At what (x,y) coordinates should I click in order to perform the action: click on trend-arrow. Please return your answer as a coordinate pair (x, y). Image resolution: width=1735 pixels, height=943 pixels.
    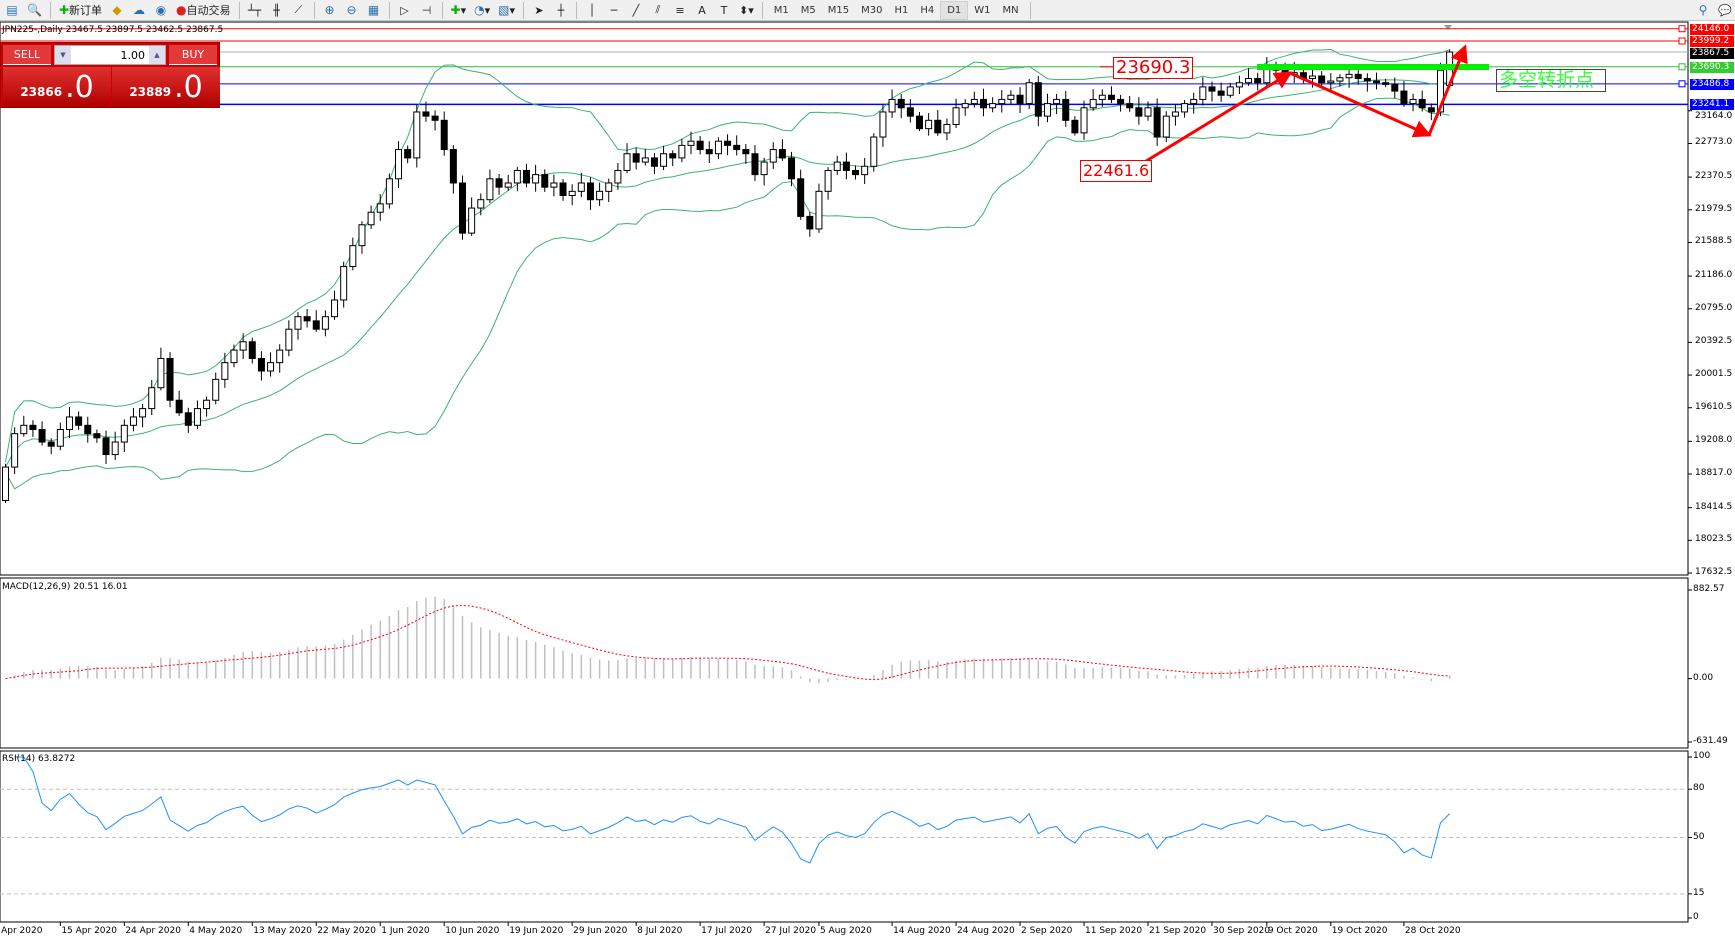
    Looking at the image, I should click on (1217, 118).